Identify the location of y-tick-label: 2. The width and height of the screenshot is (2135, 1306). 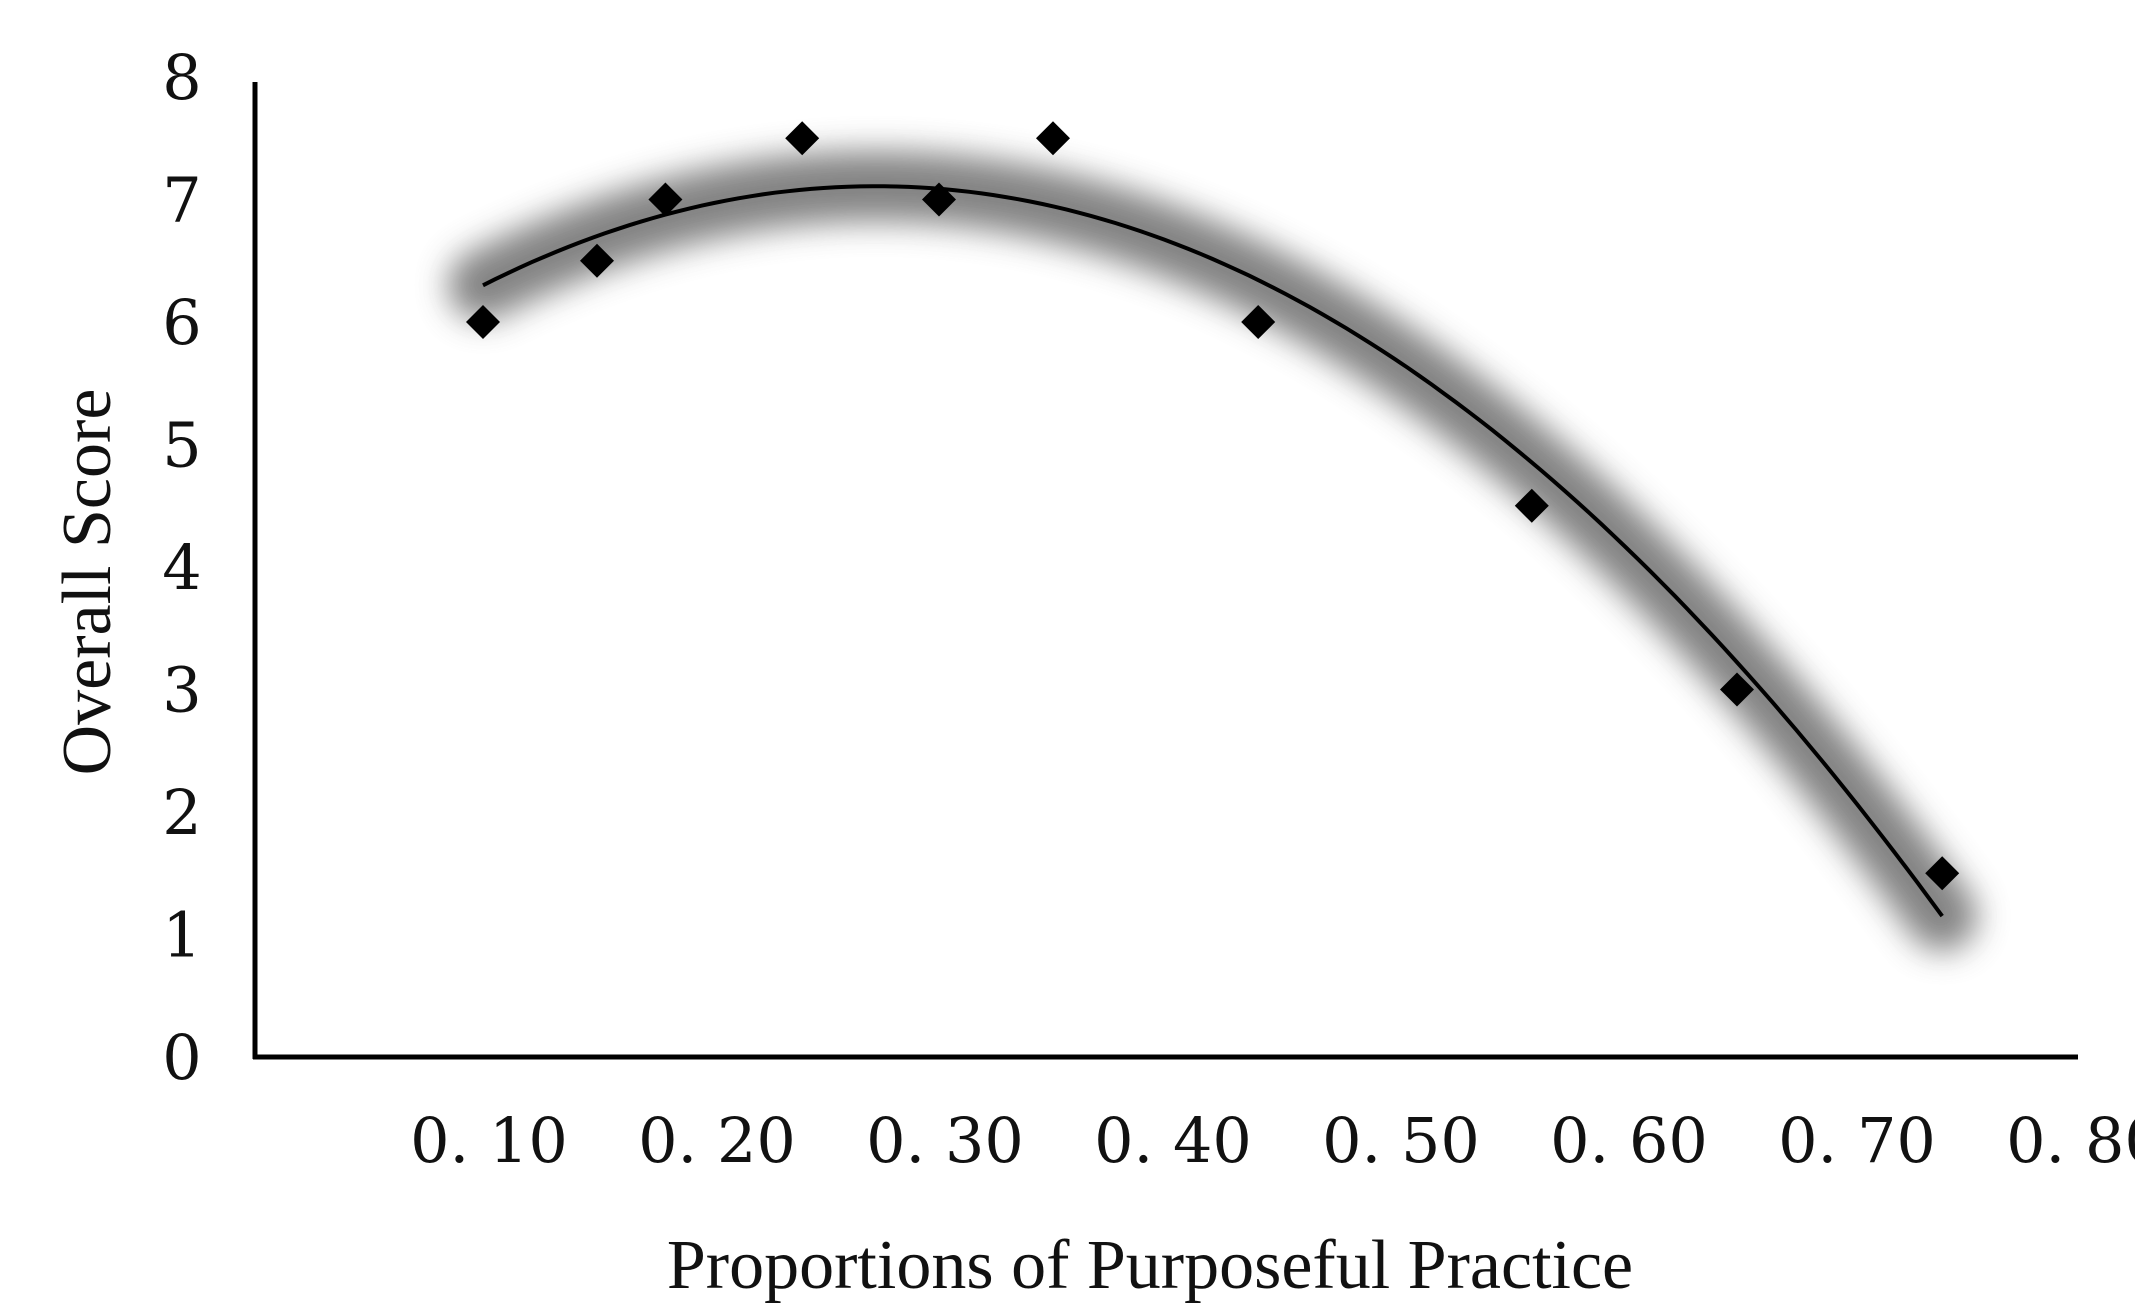
(181, 812).